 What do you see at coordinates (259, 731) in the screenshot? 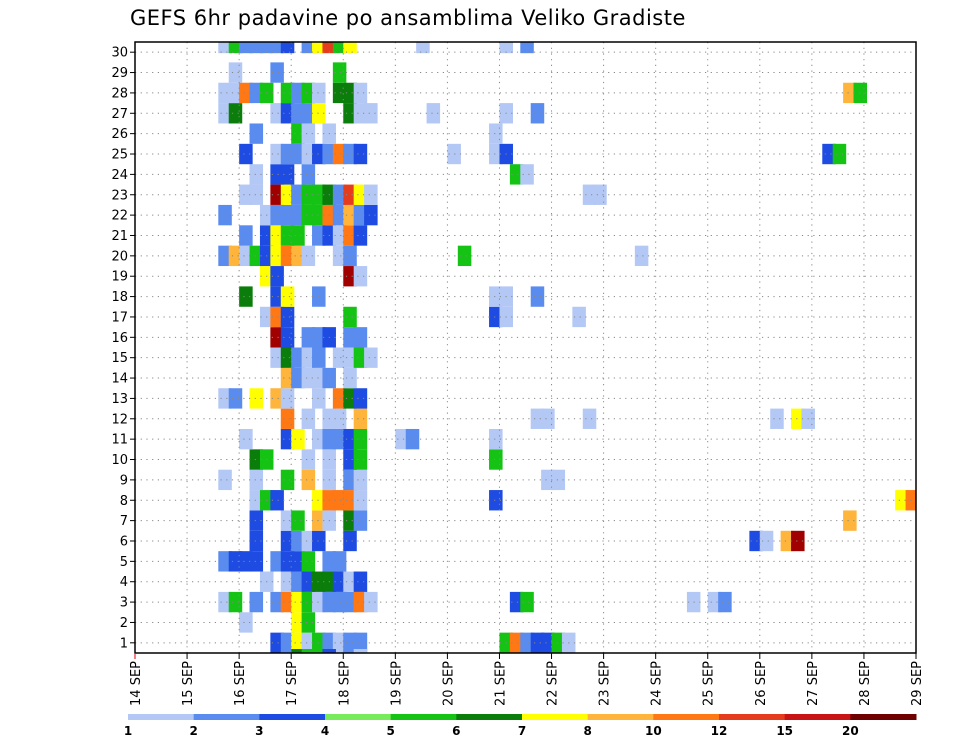
I see `colorbar-label: 3` at bounding box center [259, 731].